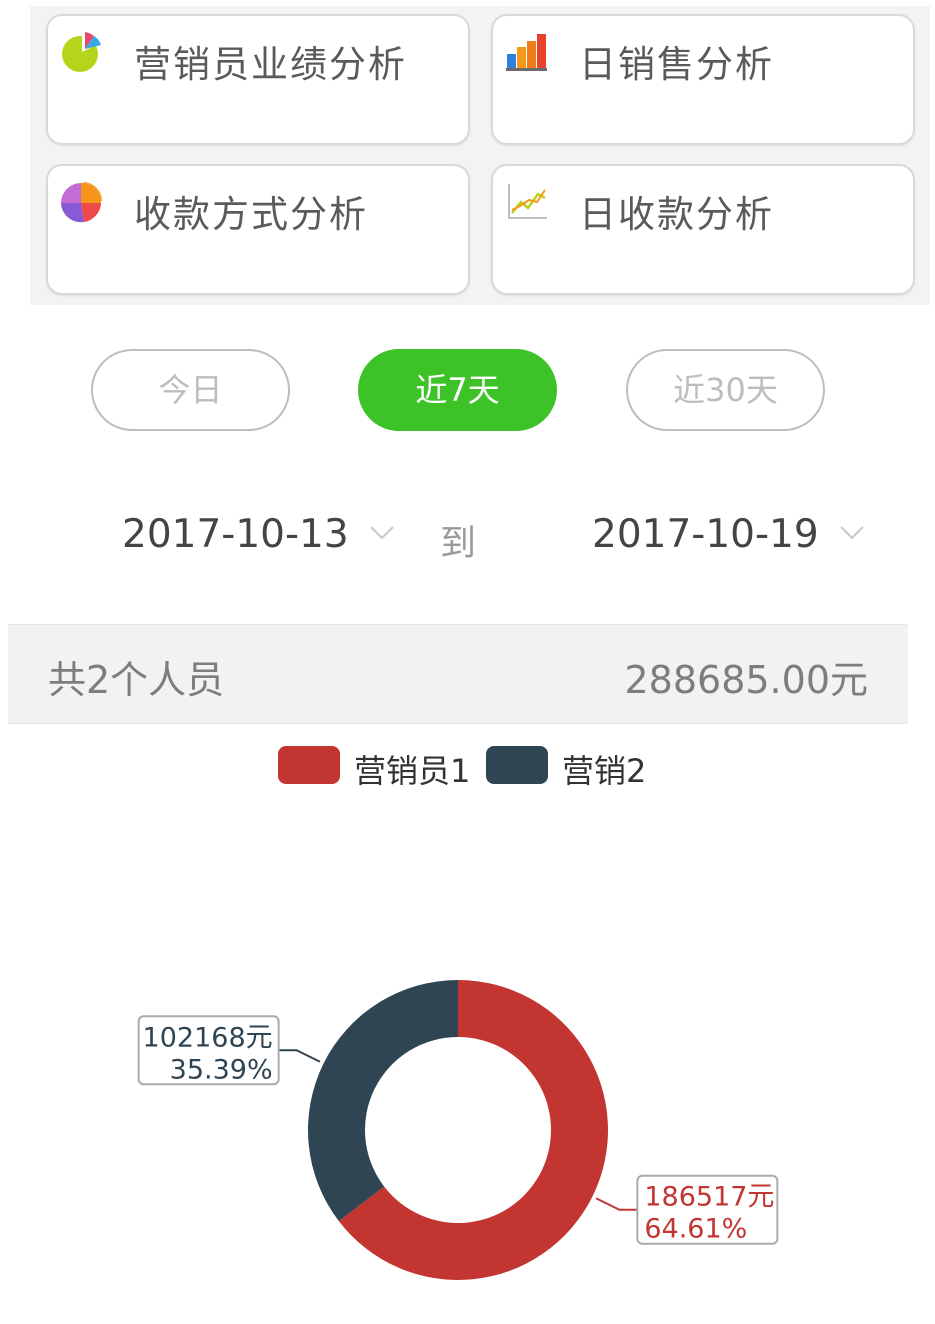  I want to click on data-label-value: 102168元, so click(208, 1037).